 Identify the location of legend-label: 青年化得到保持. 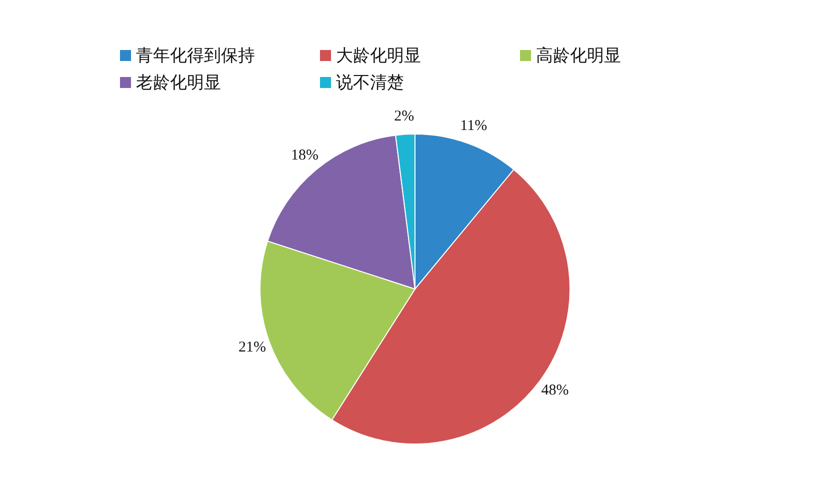
(195, 56).